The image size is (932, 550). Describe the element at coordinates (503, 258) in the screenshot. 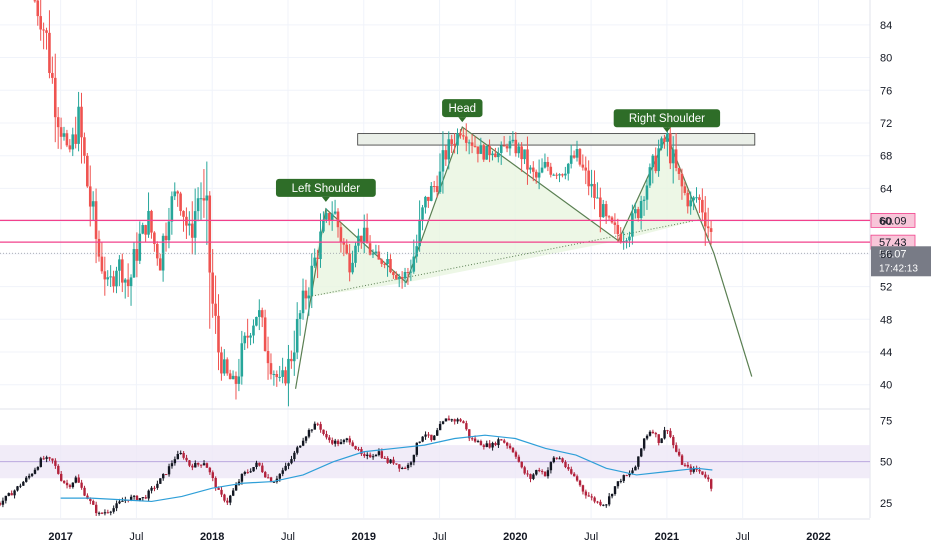

I see `neckline` at that location.